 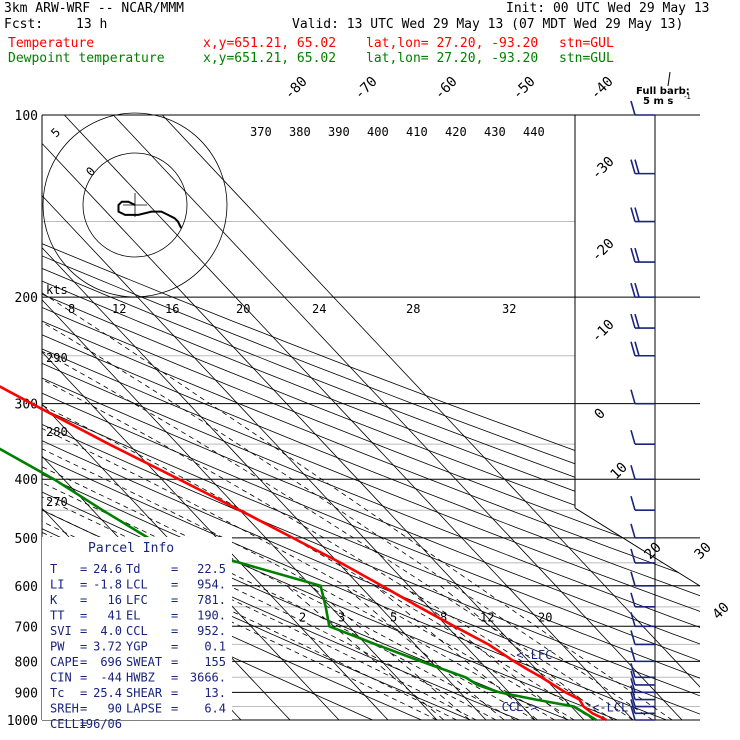 I want to click on parcel-info-row: CAPE = 696 SWEAT = 155, so click(x=138, y=662).